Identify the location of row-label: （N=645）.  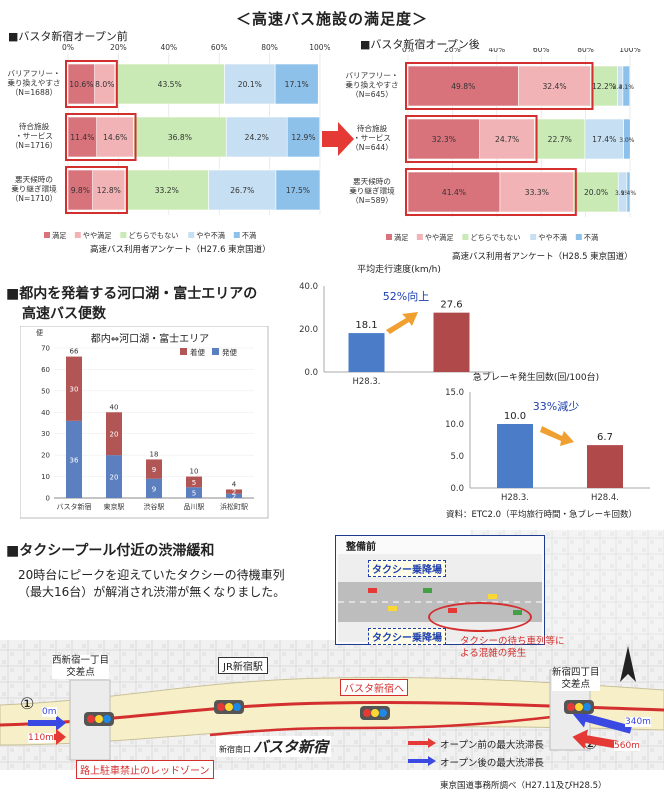
(372, 94).